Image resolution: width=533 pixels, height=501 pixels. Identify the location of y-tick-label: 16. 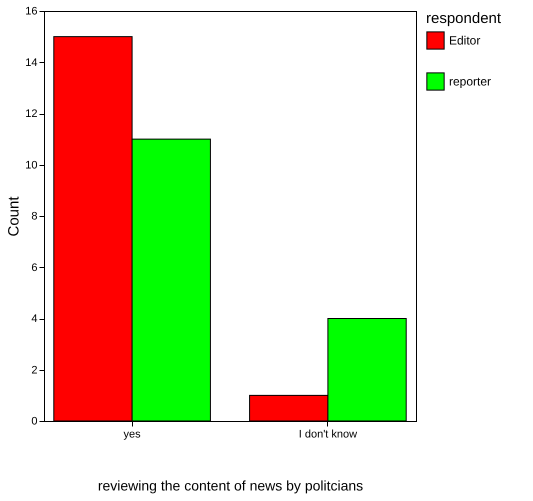
(31, 12).